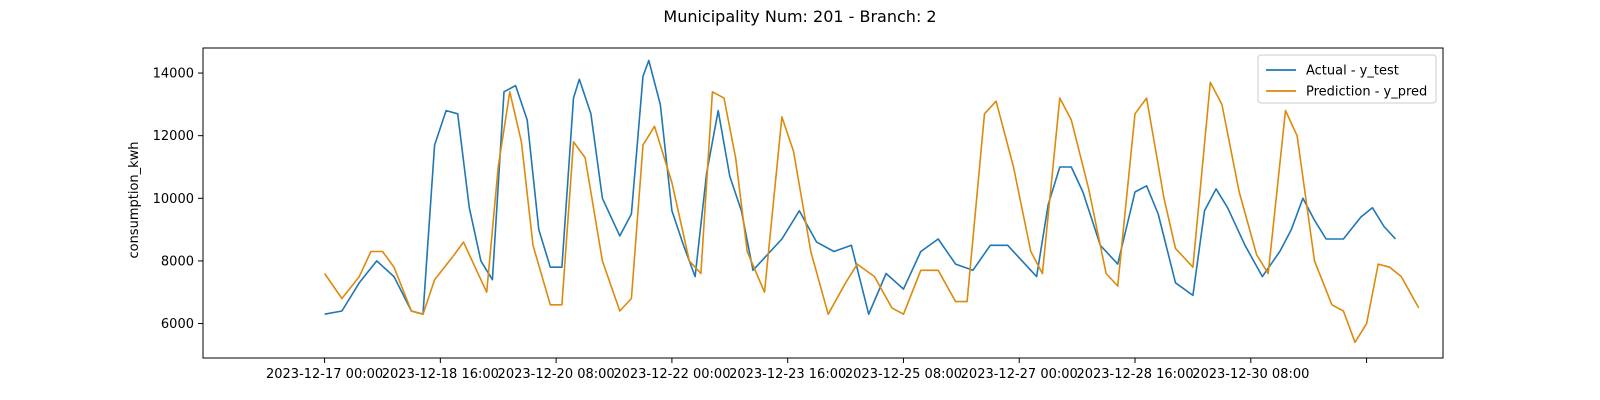 Image resolution: width=1600 pixels, height=400 pixels. Describe the element at coordinates (324, 374) in the screenshot. I see `x-tick-label: 2023-12-17 00:00` at that location.